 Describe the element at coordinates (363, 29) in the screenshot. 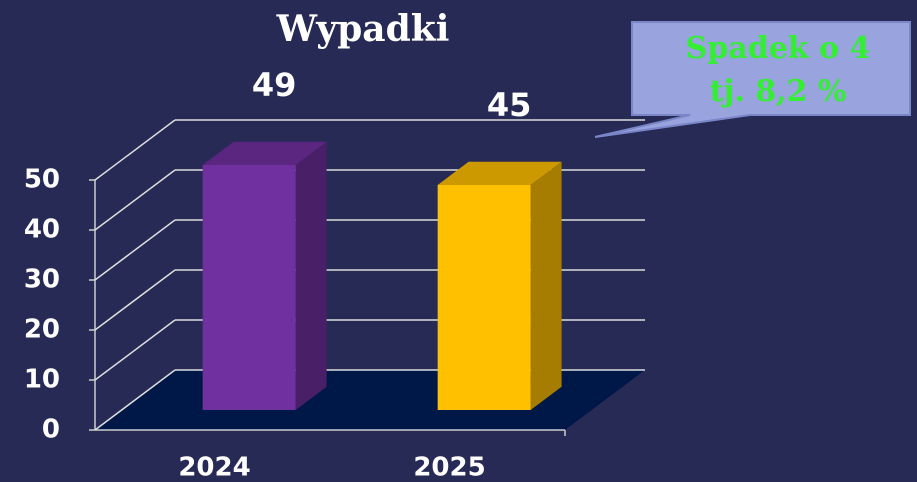

I see `chart-title: Wypadki` at that location.